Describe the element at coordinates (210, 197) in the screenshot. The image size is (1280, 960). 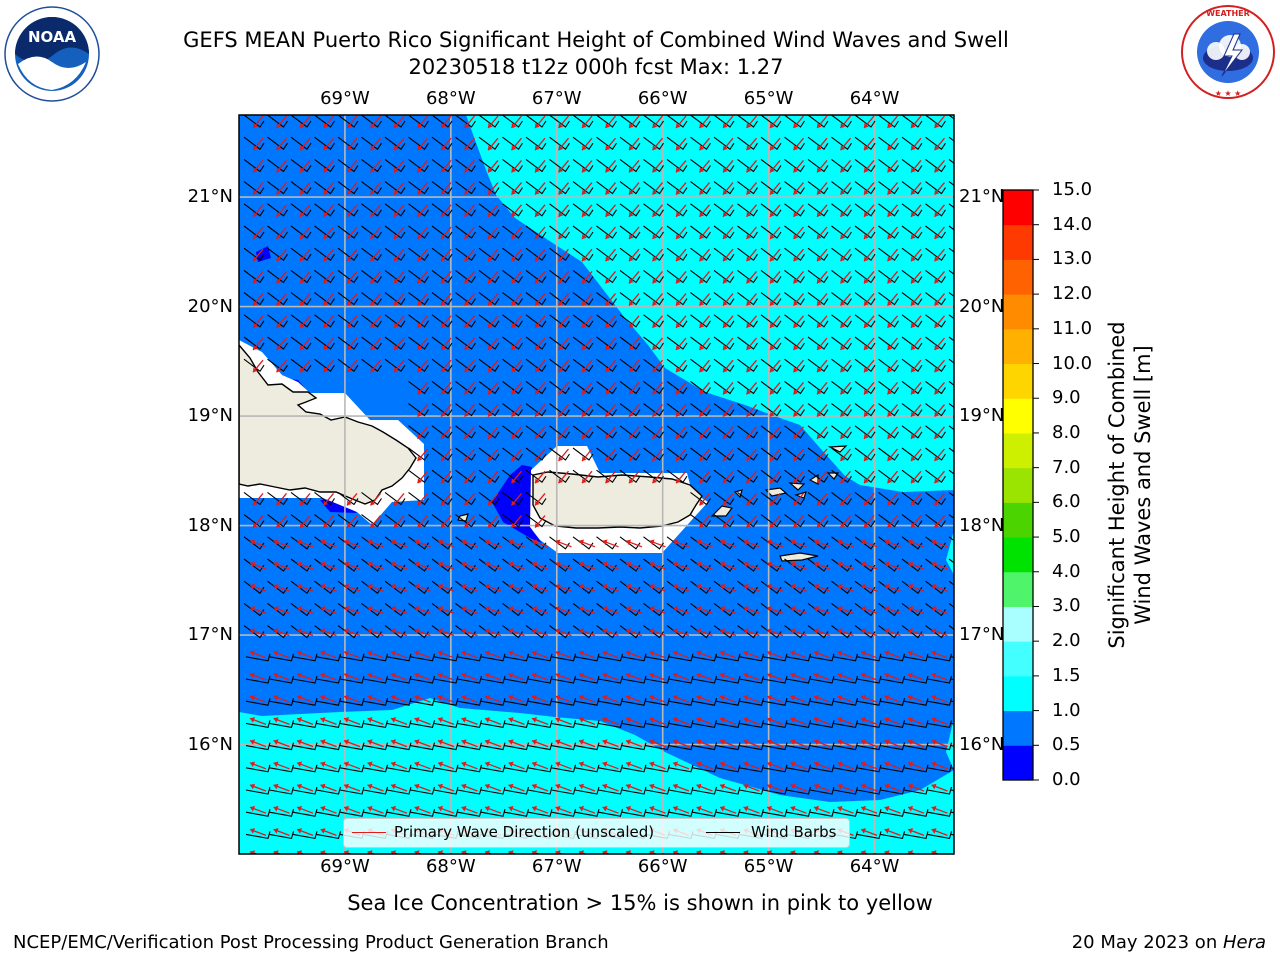
I see `lat-label-left: 21°N` at that location.